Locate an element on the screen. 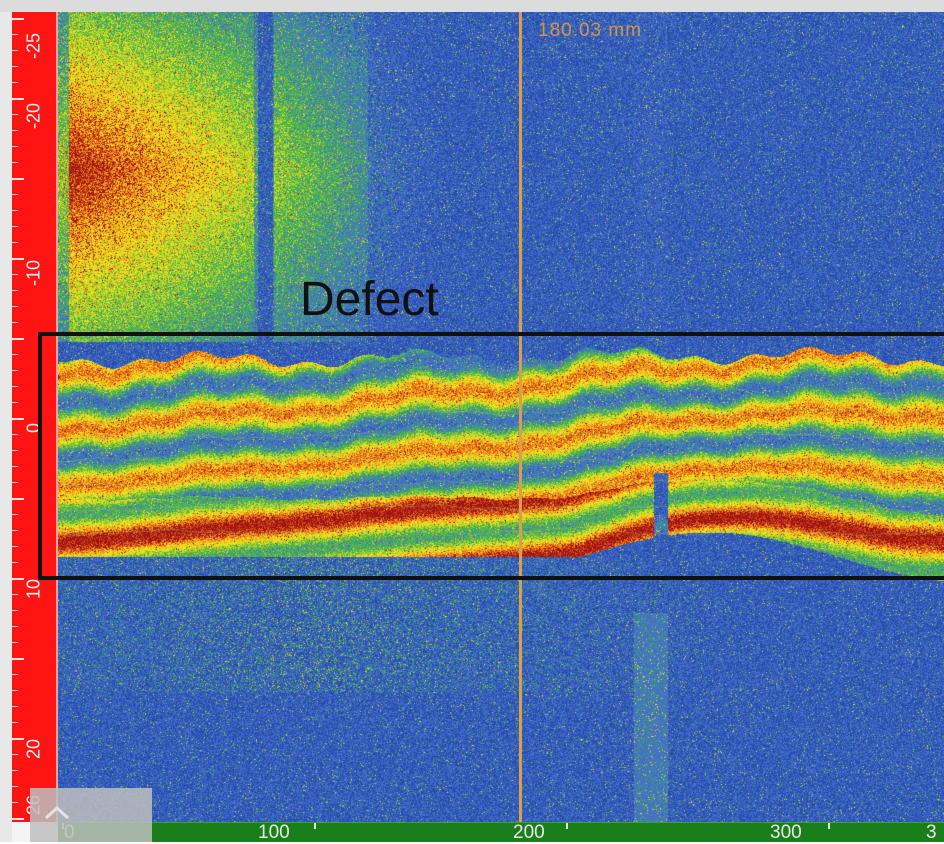 This screenshot has height=844, width=944. ruler-label-10: 10 is located at coordinates (33, 589).